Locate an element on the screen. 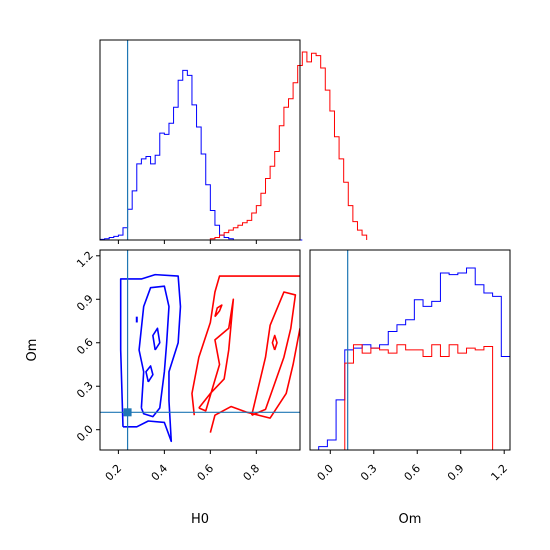 Image resolution: width=550 pixels, height=550 pixels. om-tick-label: 0.6 is located at coordinates (85, 347).